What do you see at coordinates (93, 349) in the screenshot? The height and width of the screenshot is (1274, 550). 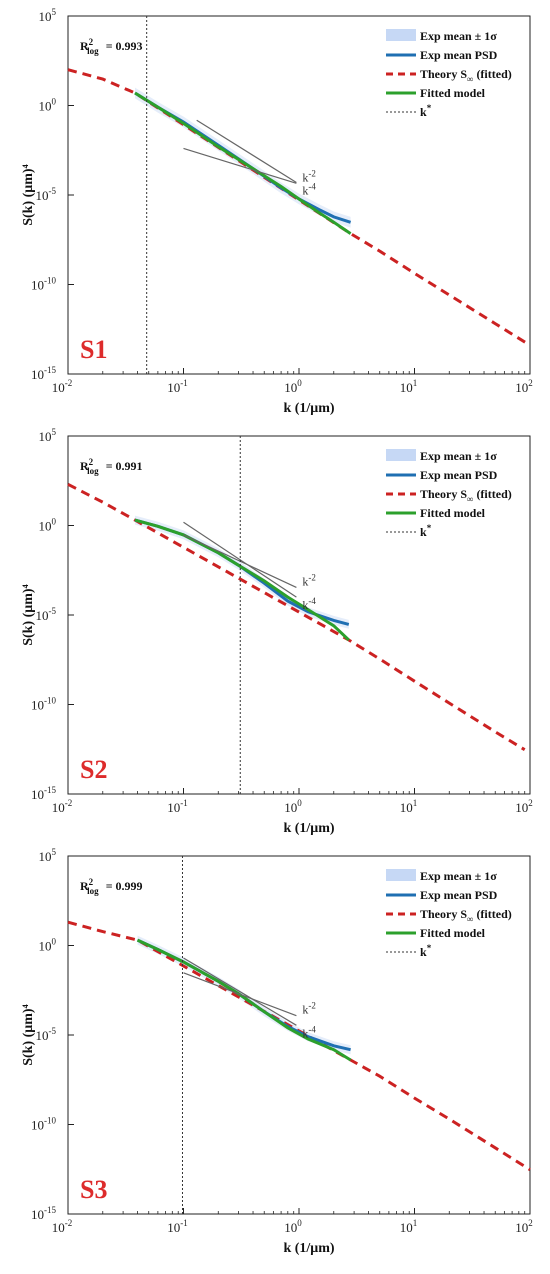 I see `panel-label: S1` at bounding box center [93, 349].